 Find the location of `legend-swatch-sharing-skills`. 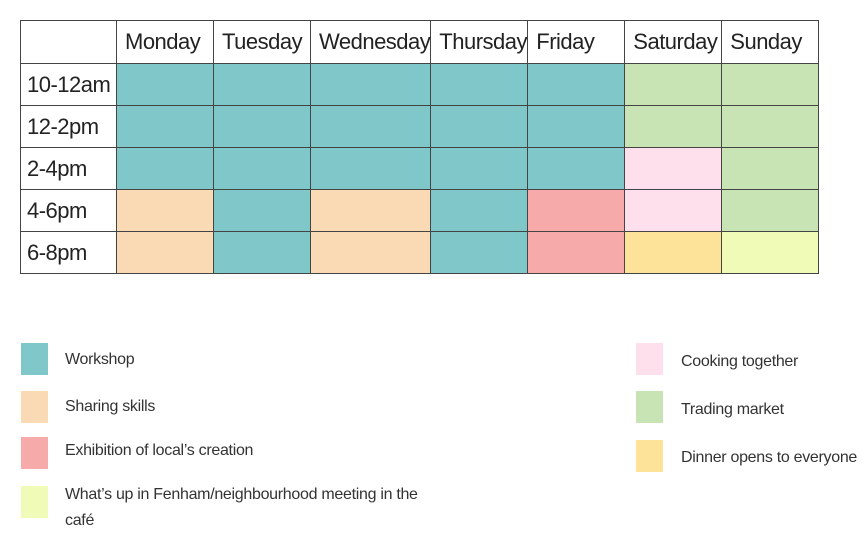

legend-swatch-sharing-skills is located at coordinates (34, 407).